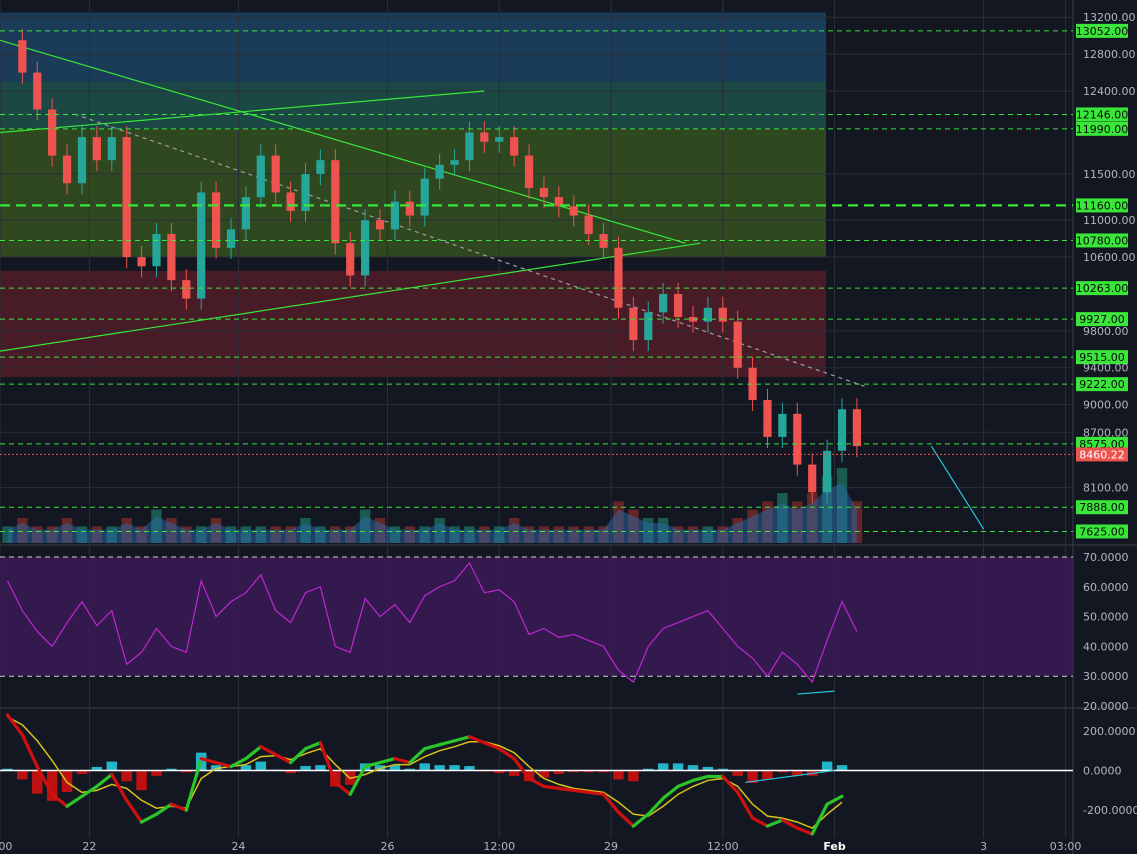 The width and height of the screenshot is (1137, 854). What do you see at coordinates (1109, 54) in the screenshot?
I see `price-tick-label: 12800.00` at bounding box center [1109, 54].